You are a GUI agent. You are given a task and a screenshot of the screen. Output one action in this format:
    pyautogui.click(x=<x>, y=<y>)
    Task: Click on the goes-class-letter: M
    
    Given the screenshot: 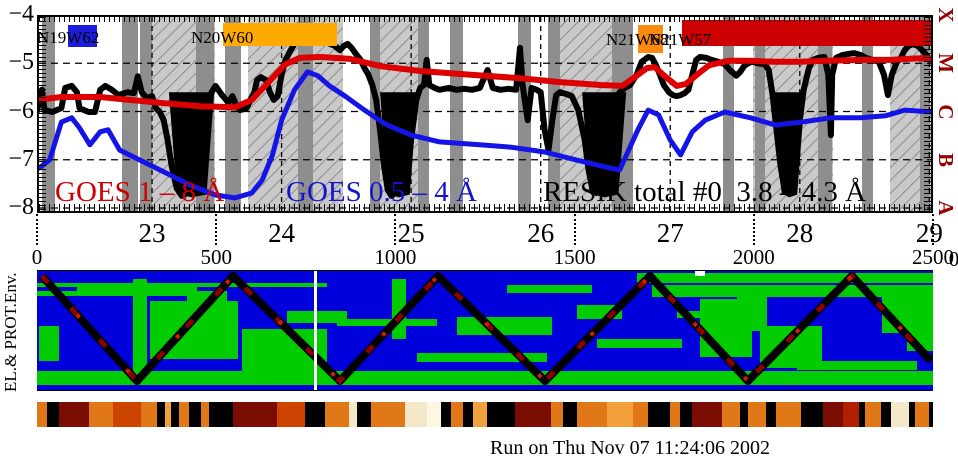 What is the action you would take?
    pyautogui.click(x=946, y=63)
    